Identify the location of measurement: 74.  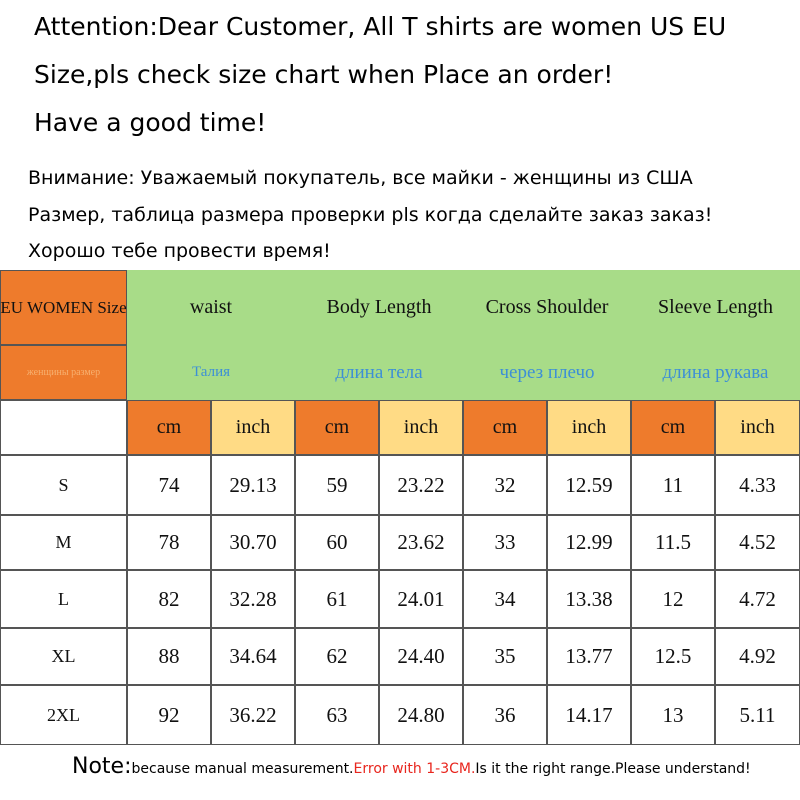
(169, 485).